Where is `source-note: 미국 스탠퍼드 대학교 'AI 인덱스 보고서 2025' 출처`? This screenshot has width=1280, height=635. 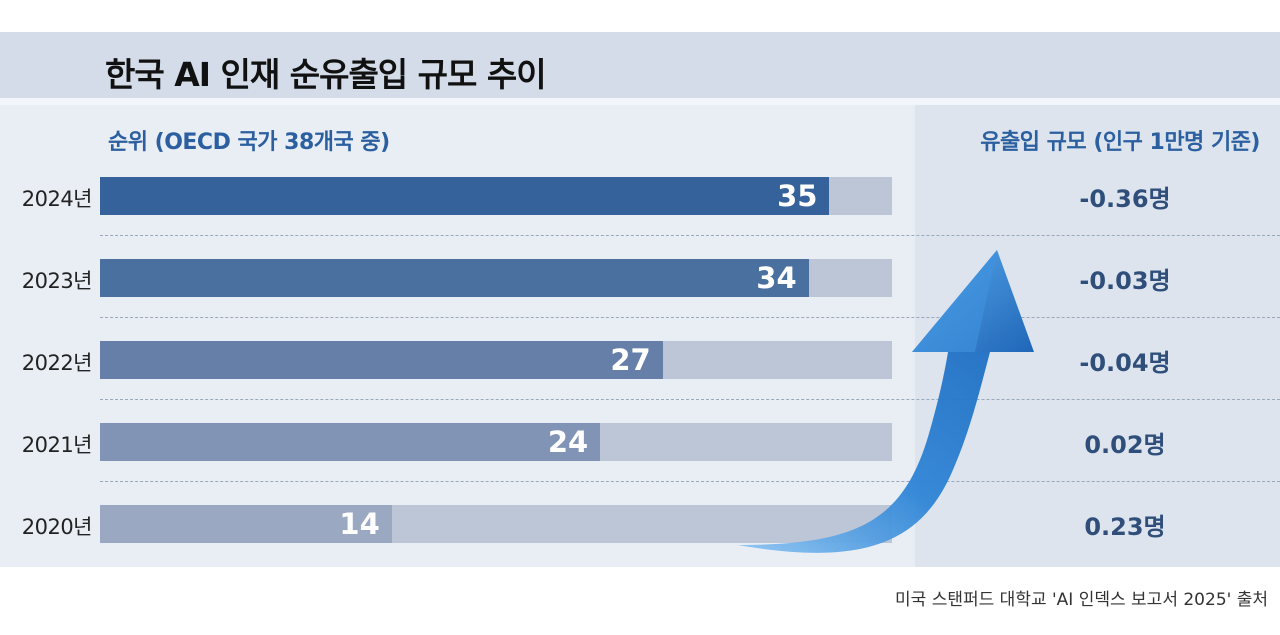 source-note: 미국 스탠퍼드 대학교 'AI 인덱스 보고서 2025' 출처 is located at coordinates (1081, 600).